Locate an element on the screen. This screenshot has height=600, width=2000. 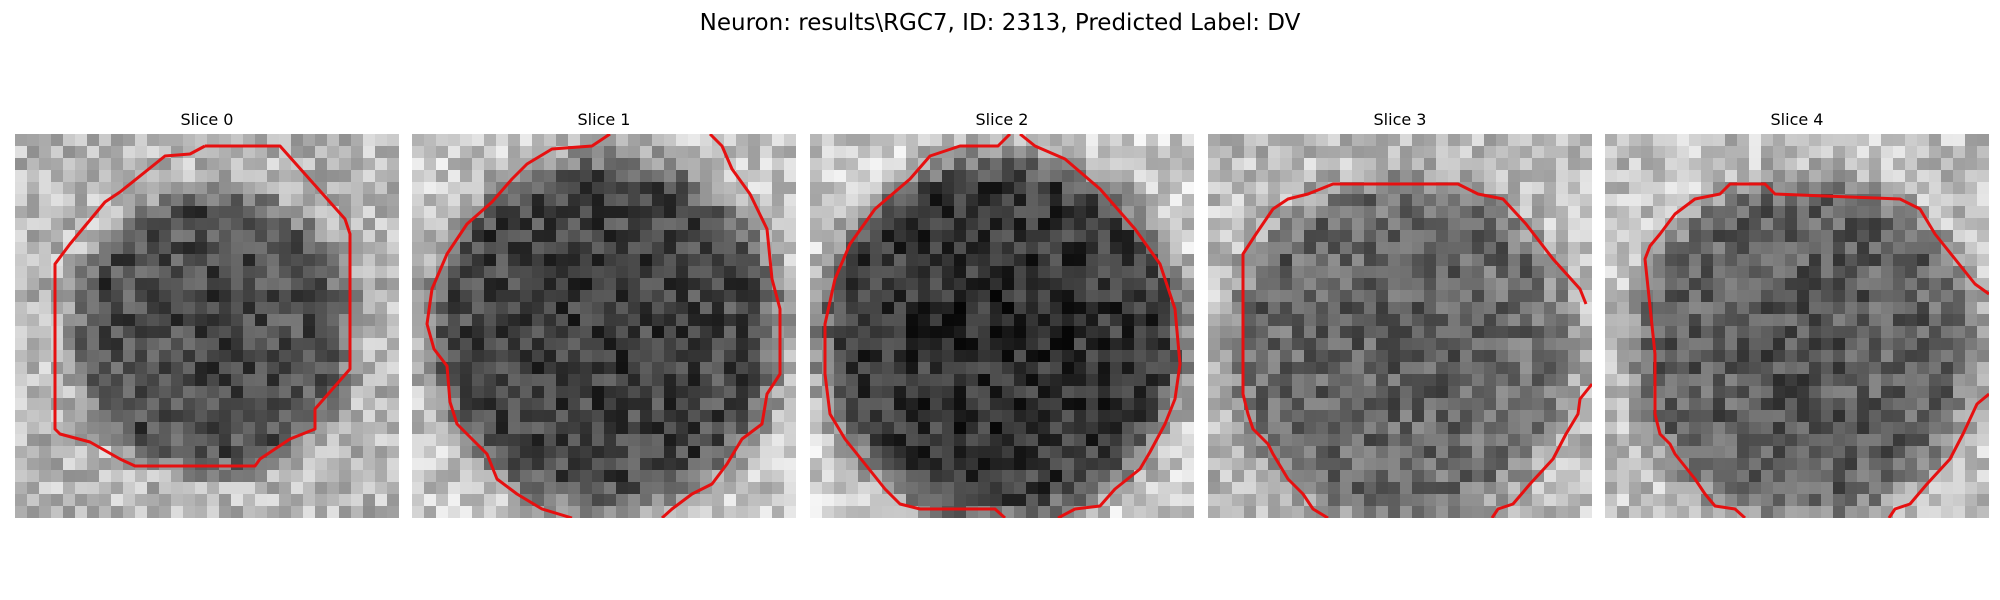
slice-title-4: Slice 4 is located at coordinates (1797, 120).